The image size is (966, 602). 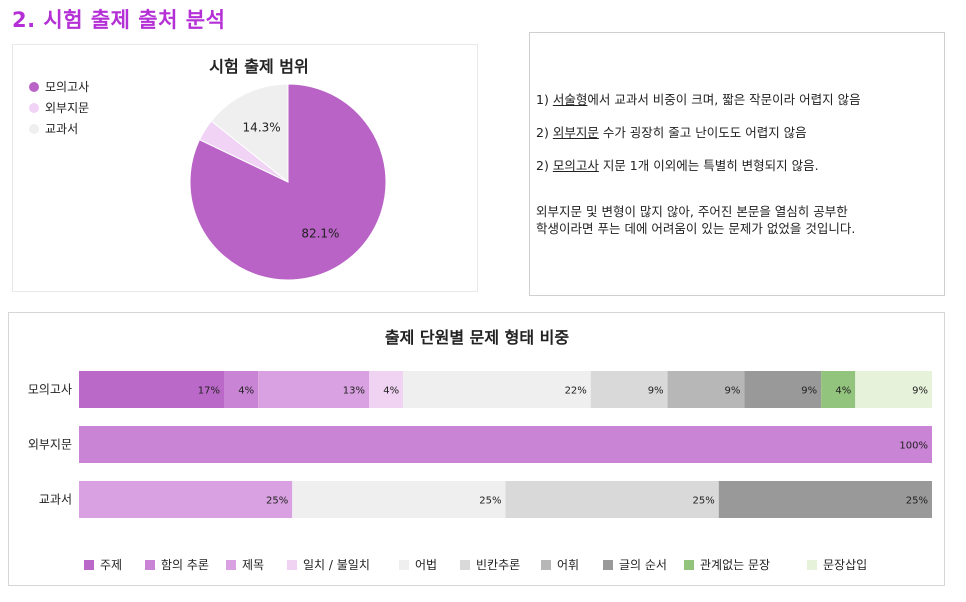 I want to click on bar-data-label-0-6: 9%, so click(x=732, y=391).